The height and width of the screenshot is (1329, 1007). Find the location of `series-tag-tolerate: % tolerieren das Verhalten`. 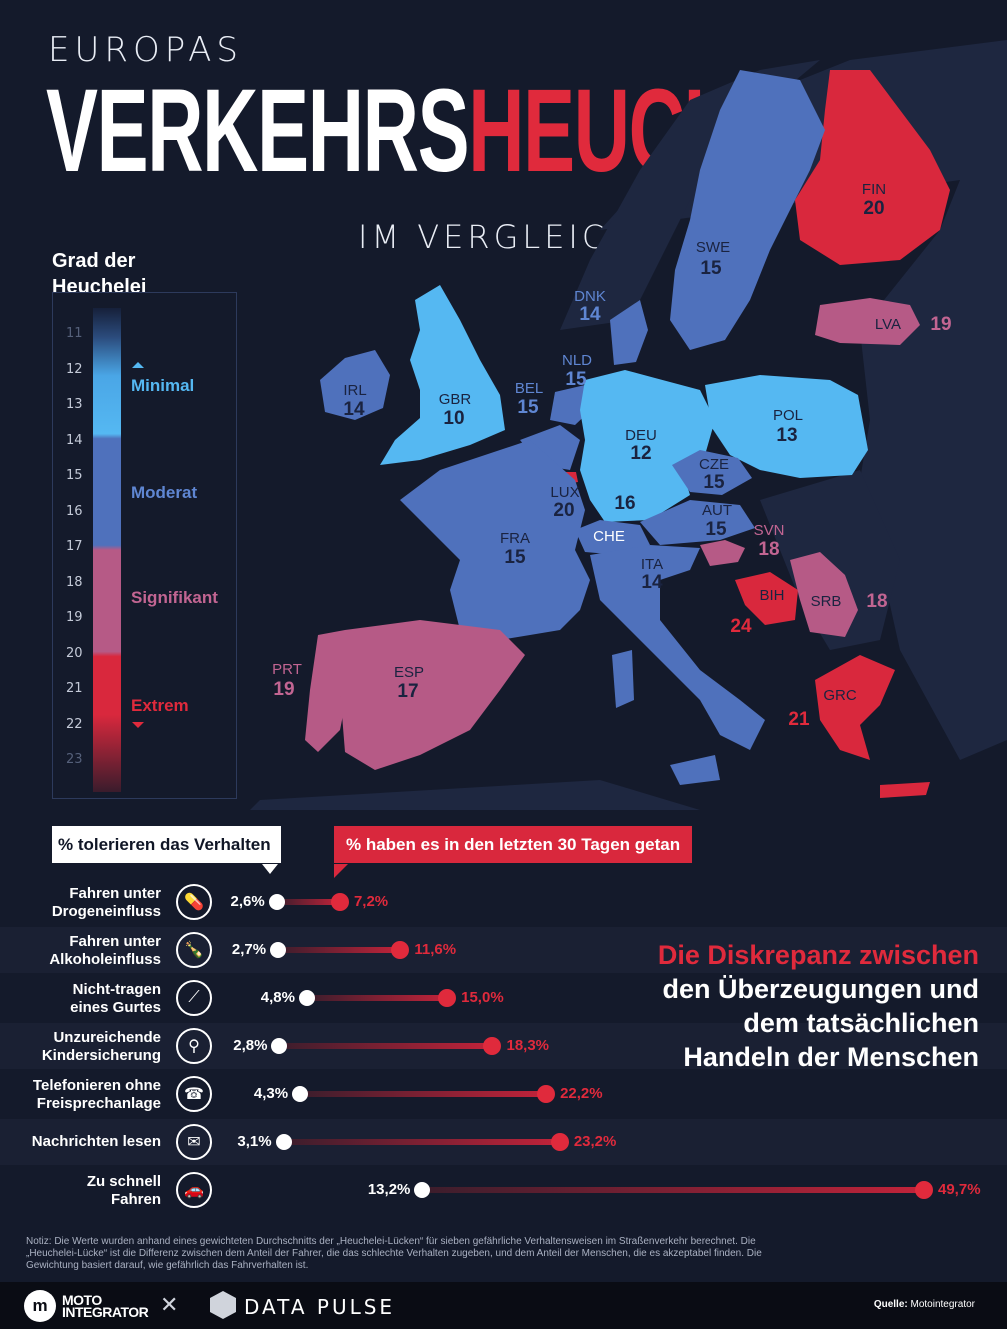

series-tag-tolerate: % tolerieren das Verhalten is located at coordinates (166, 844).